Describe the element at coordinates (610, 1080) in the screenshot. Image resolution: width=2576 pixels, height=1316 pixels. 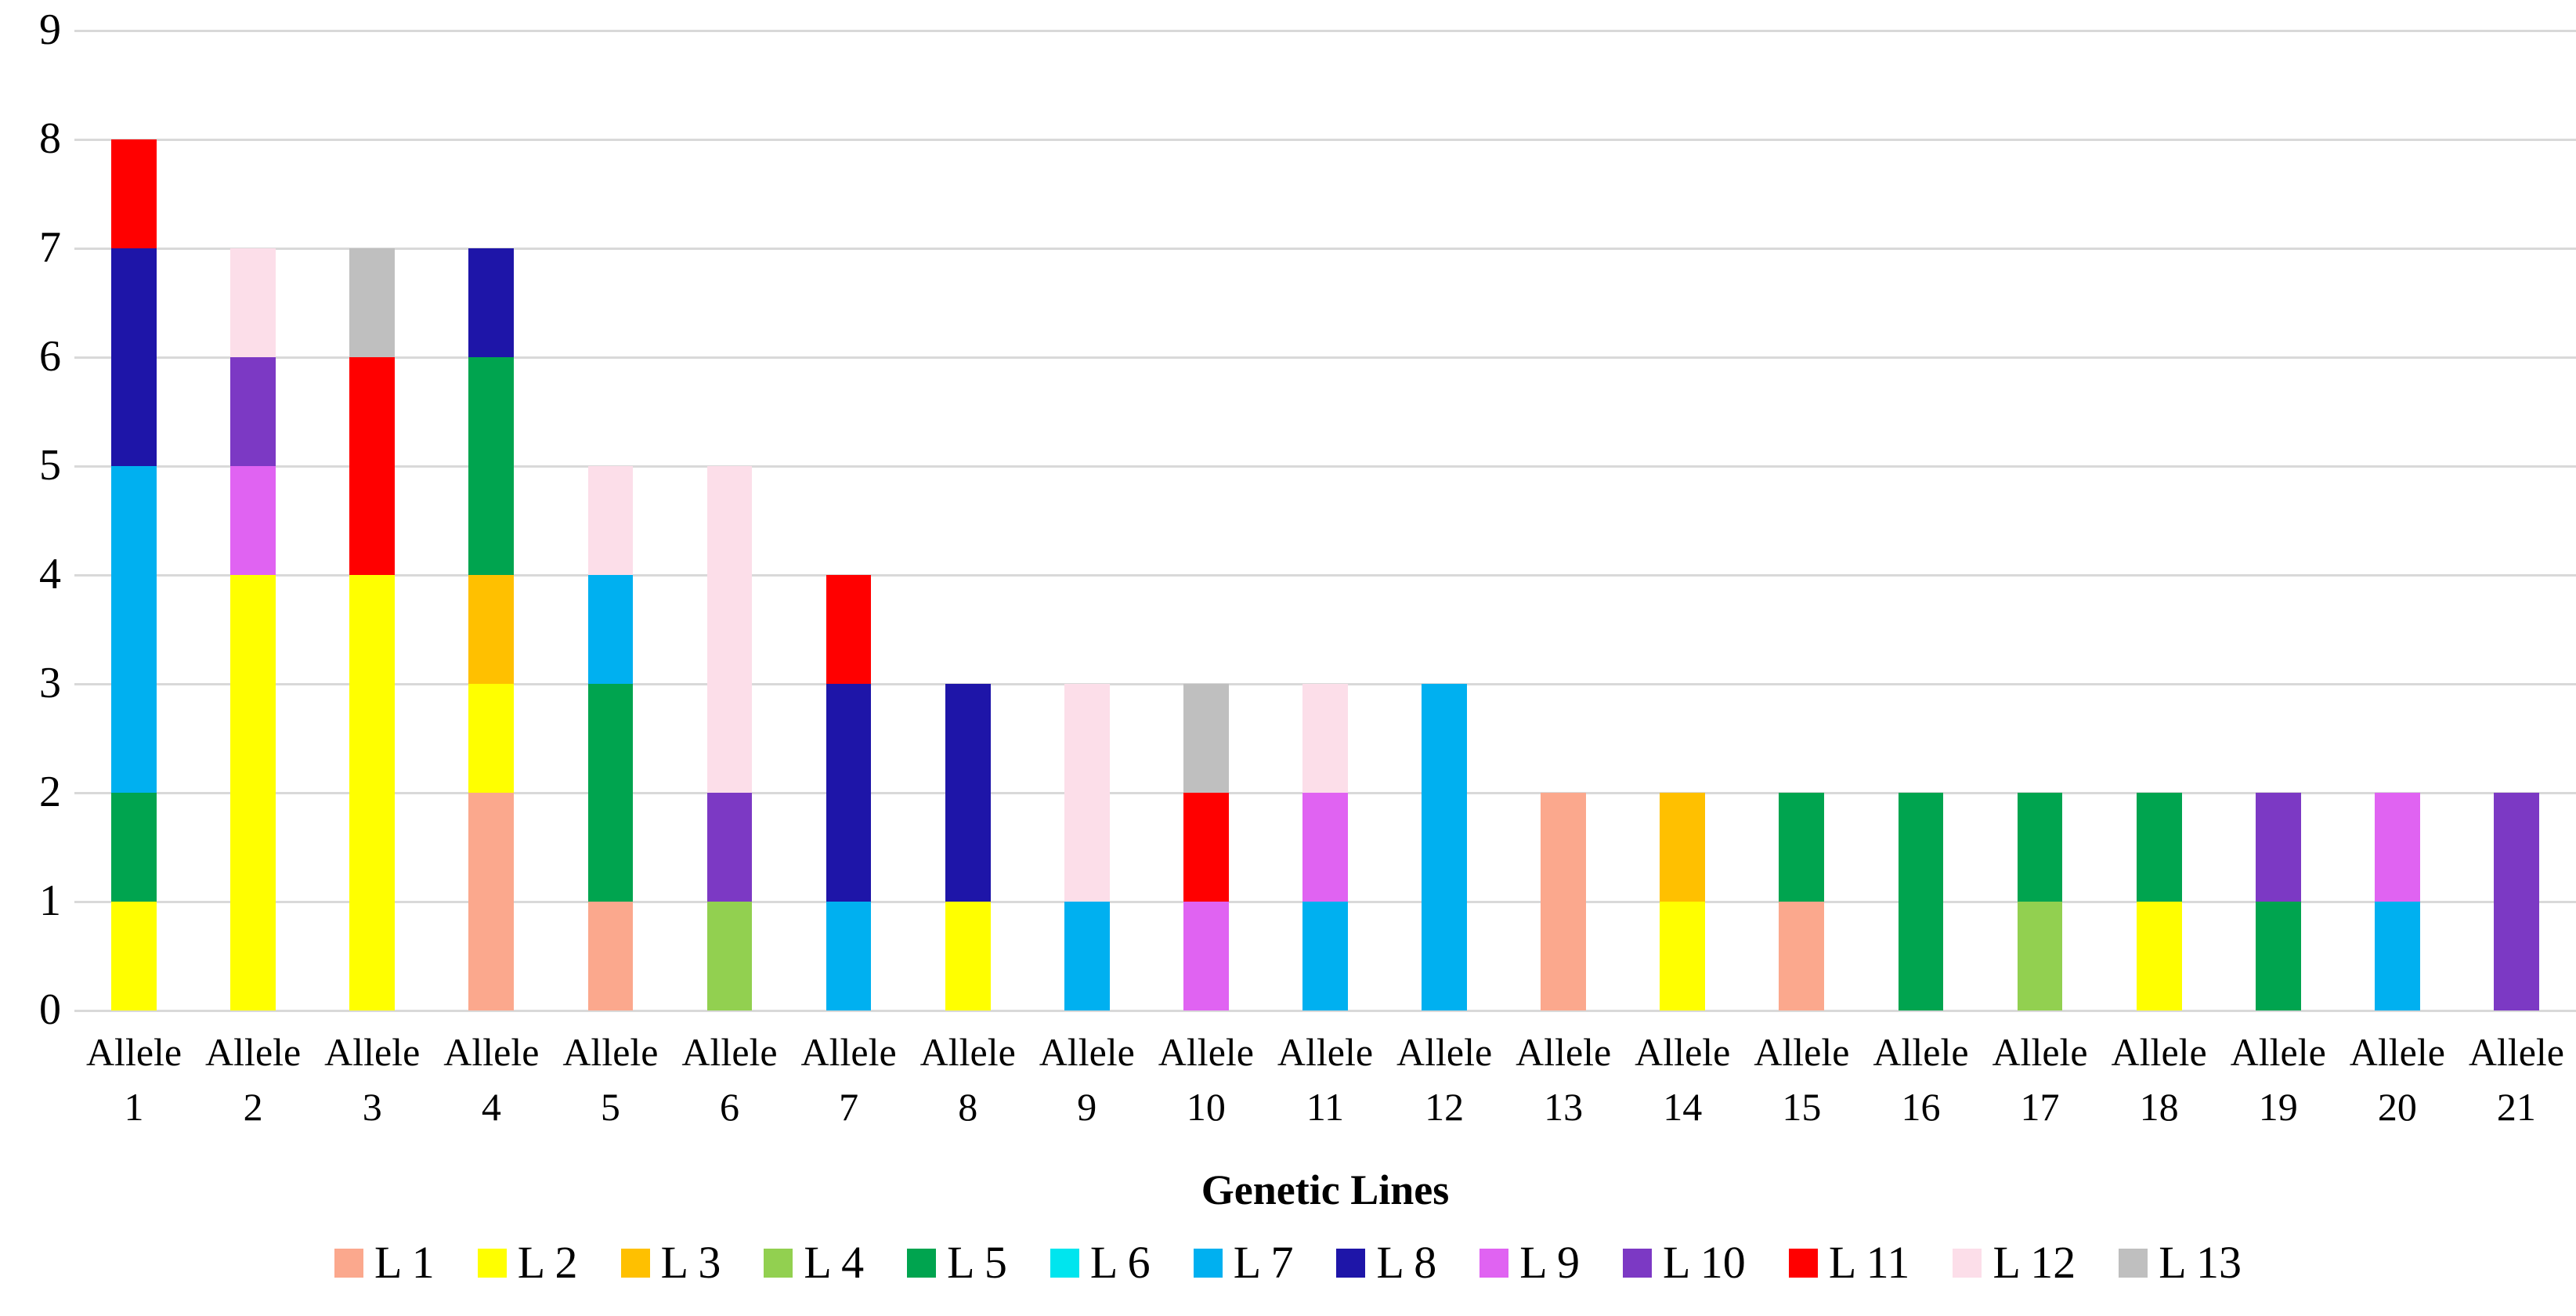
I see `x-axis-tick-label: Allele 5` at that location.